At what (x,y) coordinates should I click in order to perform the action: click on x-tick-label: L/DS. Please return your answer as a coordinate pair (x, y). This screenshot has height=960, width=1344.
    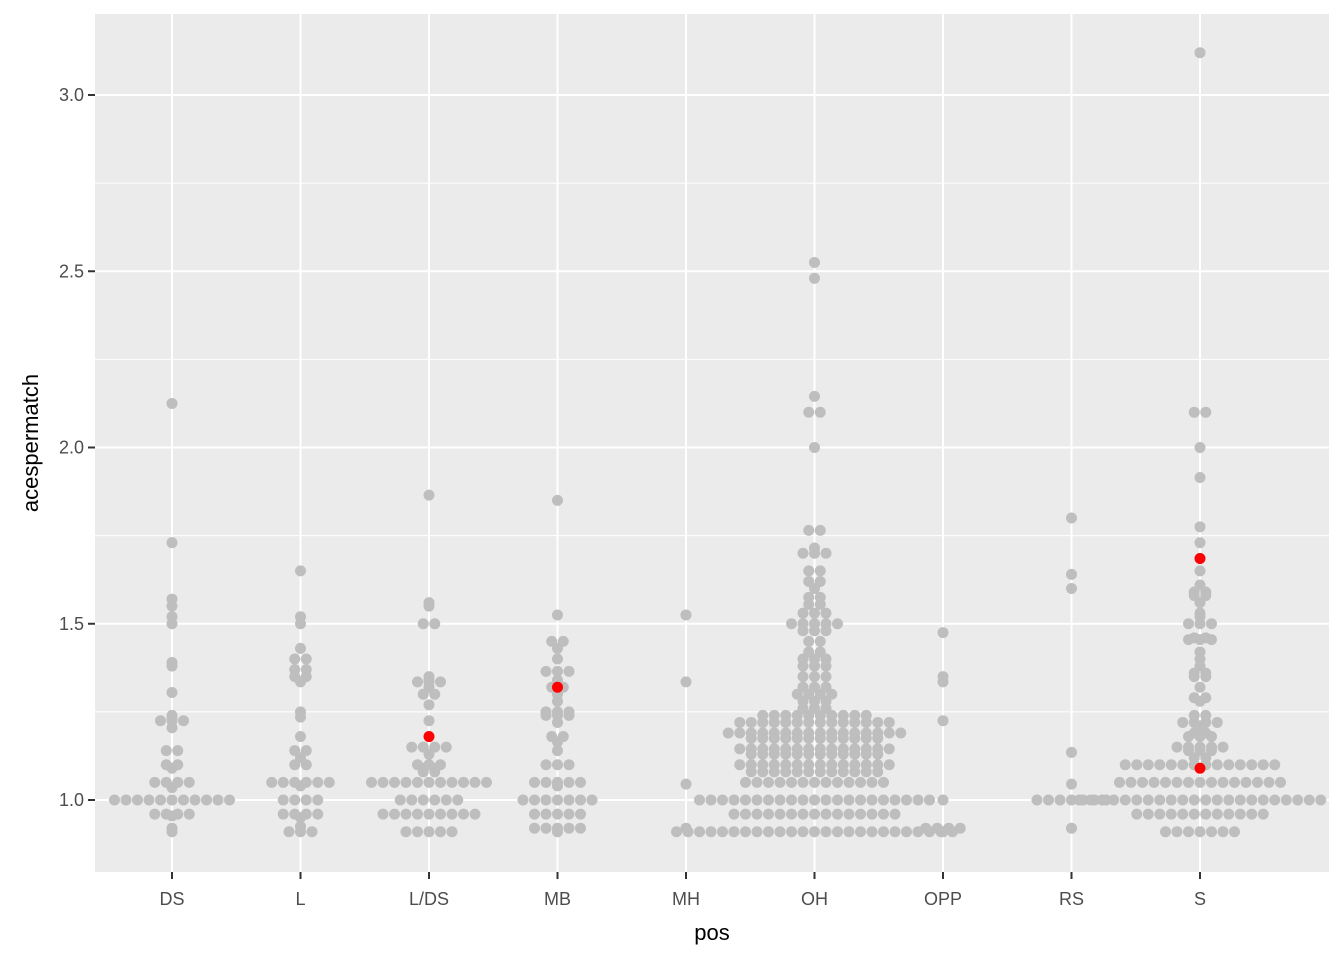
    Looking at the image, I should click on (429, 899).